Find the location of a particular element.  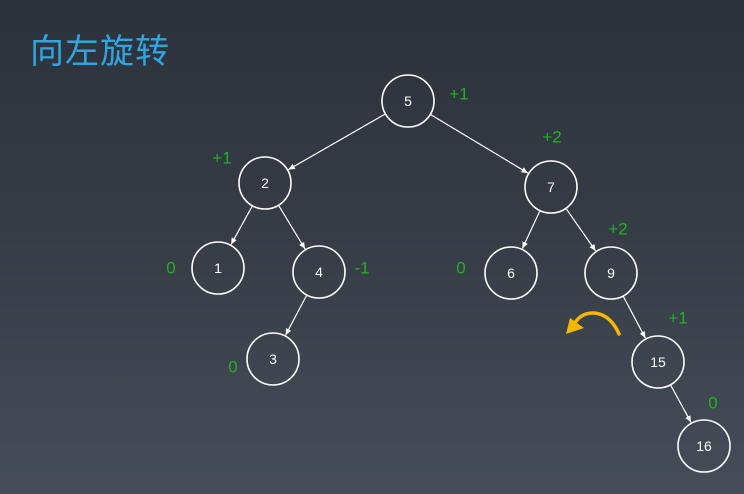

node-label: 6 is located at coordinates (511, 273).